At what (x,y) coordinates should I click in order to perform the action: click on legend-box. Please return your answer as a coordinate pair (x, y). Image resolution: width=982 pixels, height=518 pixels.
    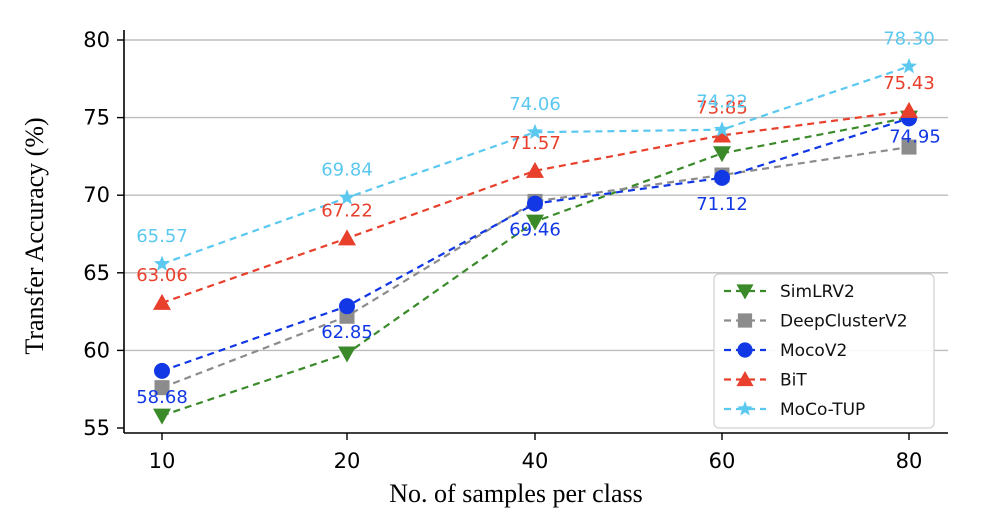
    Looking at the image, I should click on (824, 351).